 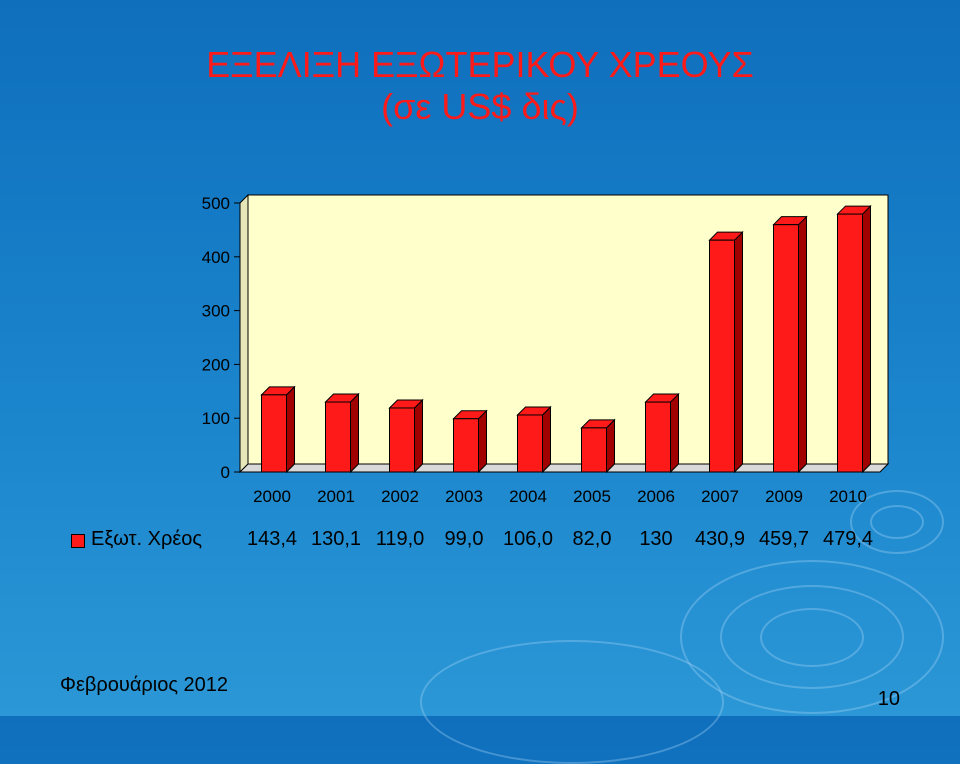 What do you see at coordinates (144, 685) in the screenshot?
I see `footer-date: Φεβρουάριος 2012` at bounding box center [144, 685].